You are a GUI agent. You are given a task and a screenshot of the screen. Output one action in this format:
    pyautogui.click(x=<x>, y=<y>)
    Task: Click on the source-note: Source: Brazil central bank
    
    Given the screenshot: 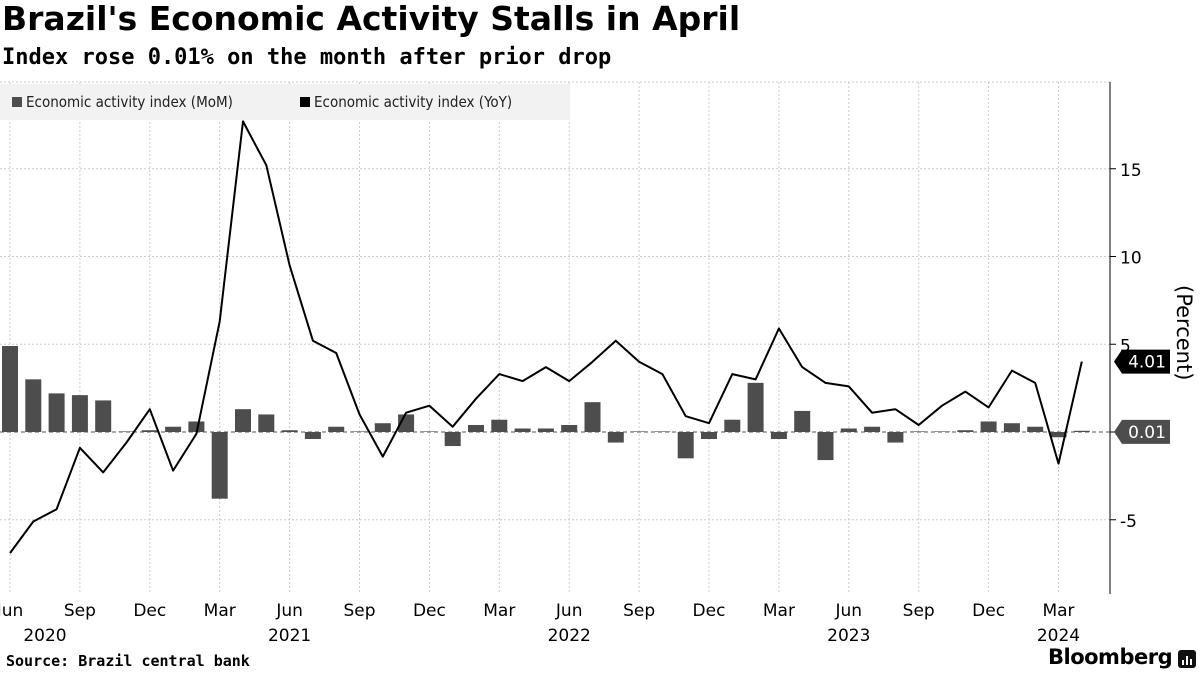 What is the action you would take?
    pyautogui.click(x=128, y=661)
    